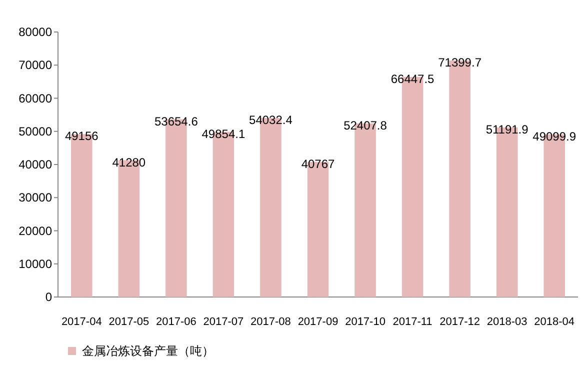 This screenshot has width=587, height=390. What do you see at coordinates (35, 165) in the screenshot?
I see `y-tick-label: 40000` at bounding box center [35, 165].